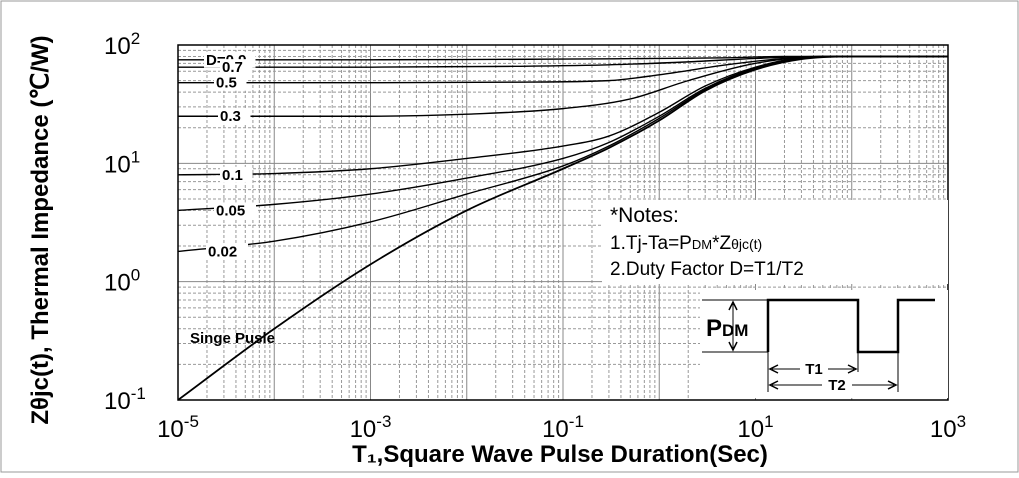  I want to click on y-tick-label: 10⁰, so click(122, 281).